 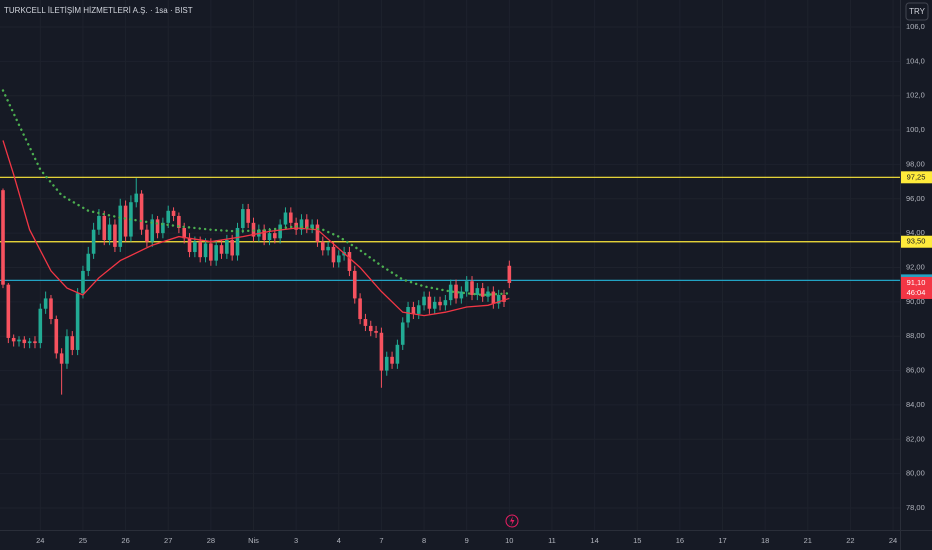 What do you see at coordinates (296, 540) in the screenshot?
I see `x-tick-label: 3` at bounding box center [296, 540].